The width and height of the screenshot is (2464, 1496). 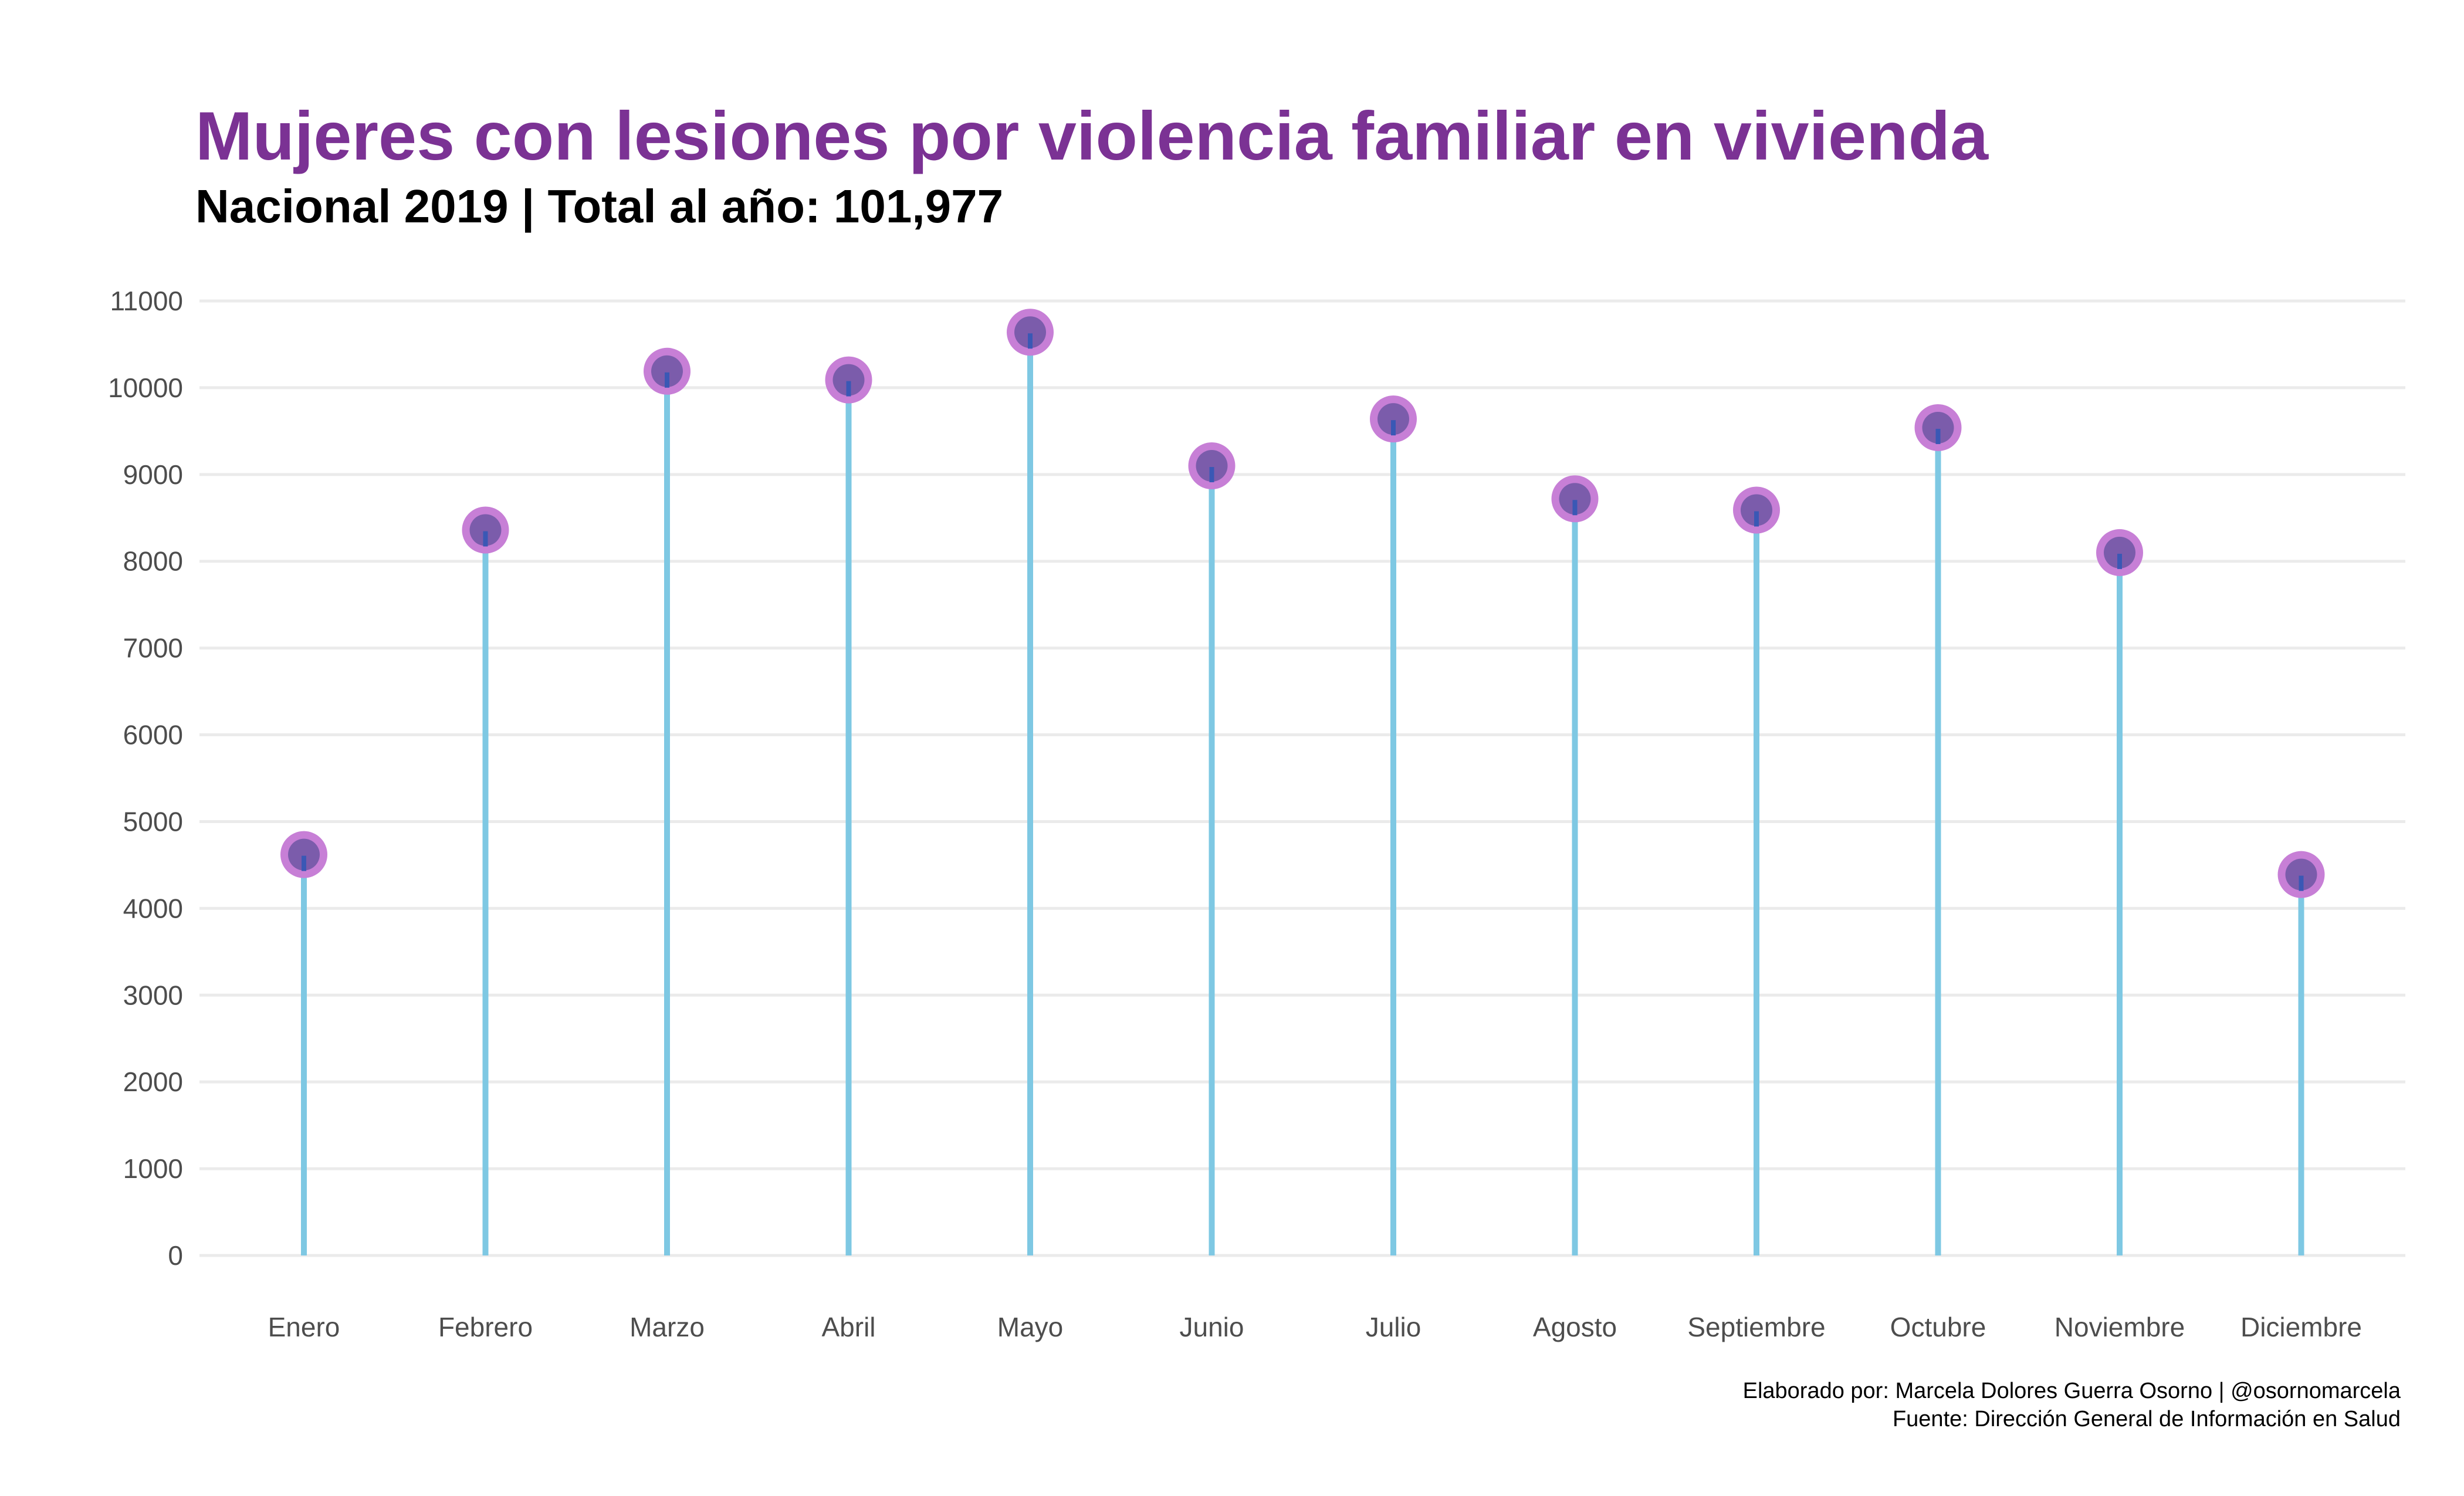 I want to click on x-tick-label-febrero: Febrero, so click(x=486, y=1327).